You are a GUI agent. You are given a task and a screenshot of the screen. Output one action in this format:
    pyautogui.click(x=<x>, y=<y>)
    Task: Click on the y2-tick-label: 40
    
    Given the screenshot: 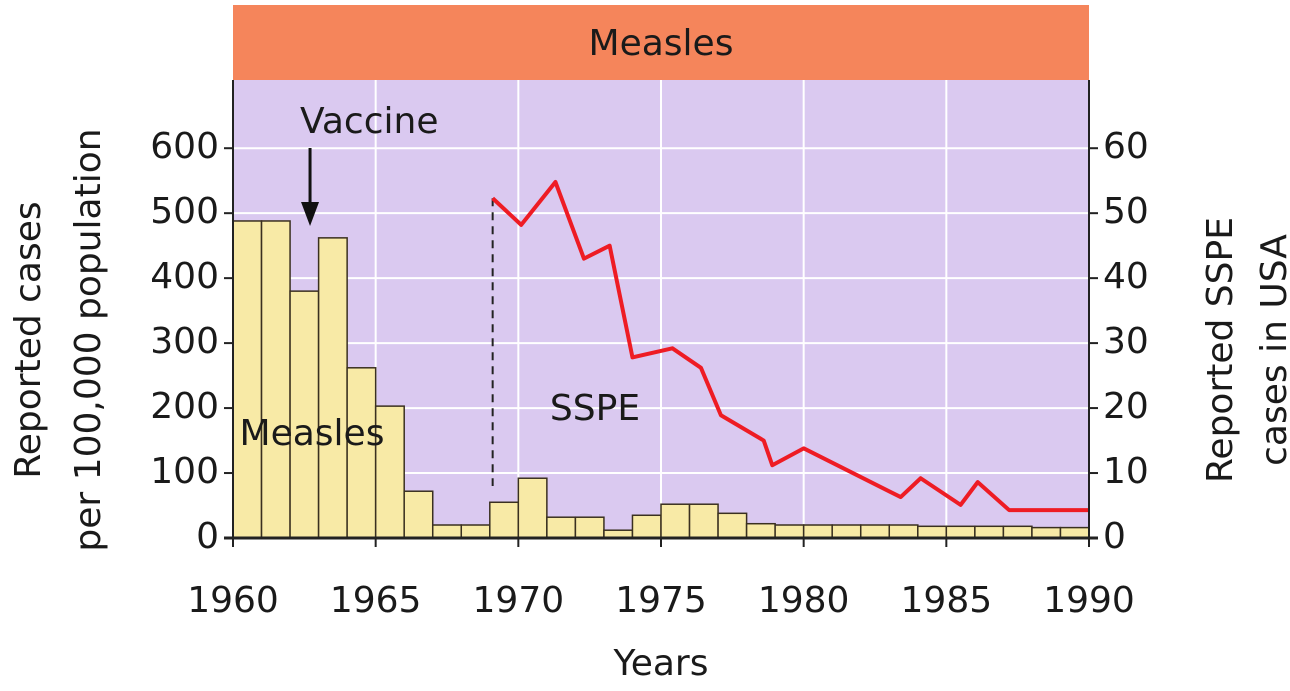 What is the action you would take?
    pyautogui.click(x=1126, y=276)
    